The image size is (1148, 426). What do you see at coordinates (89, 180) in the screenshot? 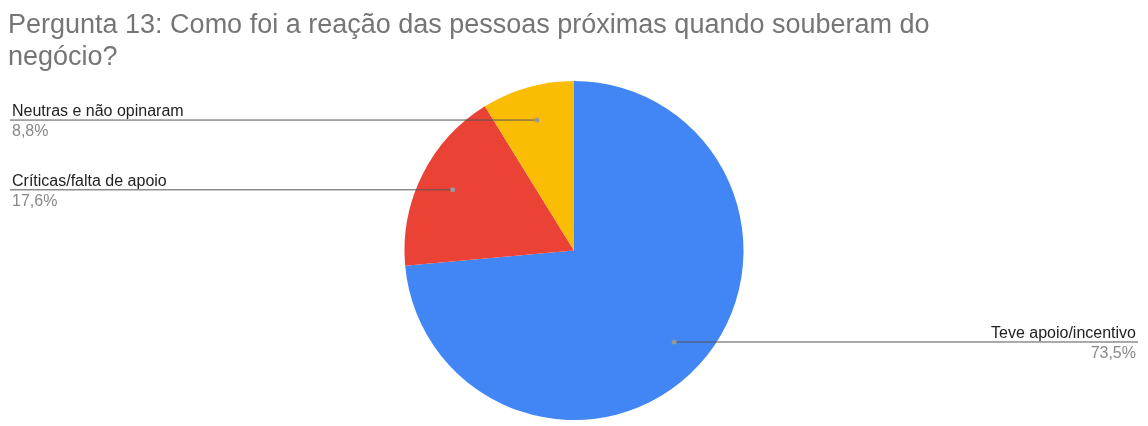
I see `slice-label: Críticas/falta de apoio` at bounding box center [89, 180].